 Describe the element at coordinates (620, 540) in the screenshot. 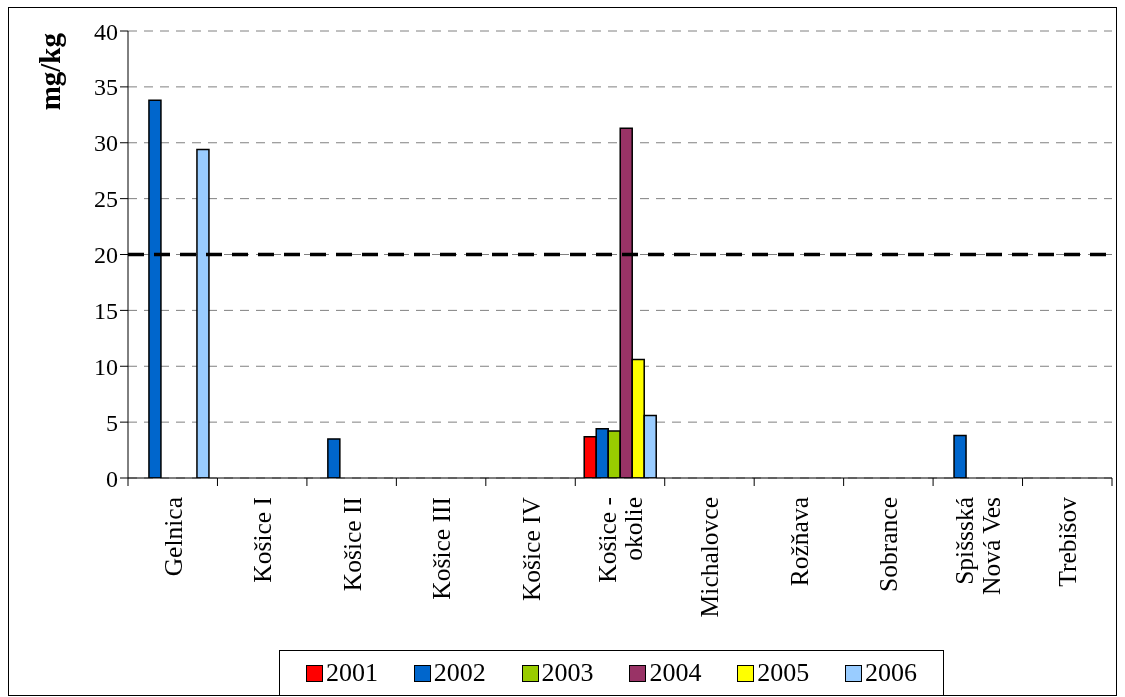

I see `x-tick-label: Košice - okolie` at that location.